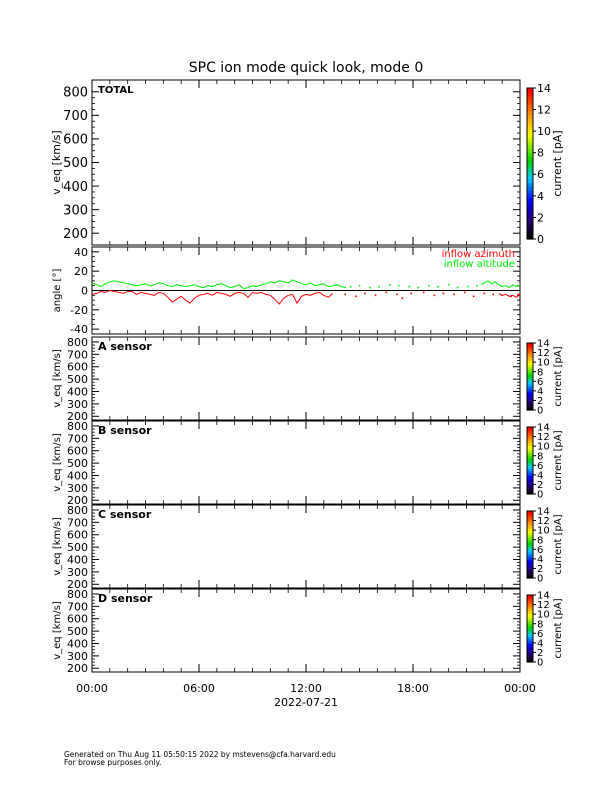 The image size is (612, 792). Describe the element at coordinates (77, 643) in the screenshot. I see `y-tick-label-D: 400` at that location.